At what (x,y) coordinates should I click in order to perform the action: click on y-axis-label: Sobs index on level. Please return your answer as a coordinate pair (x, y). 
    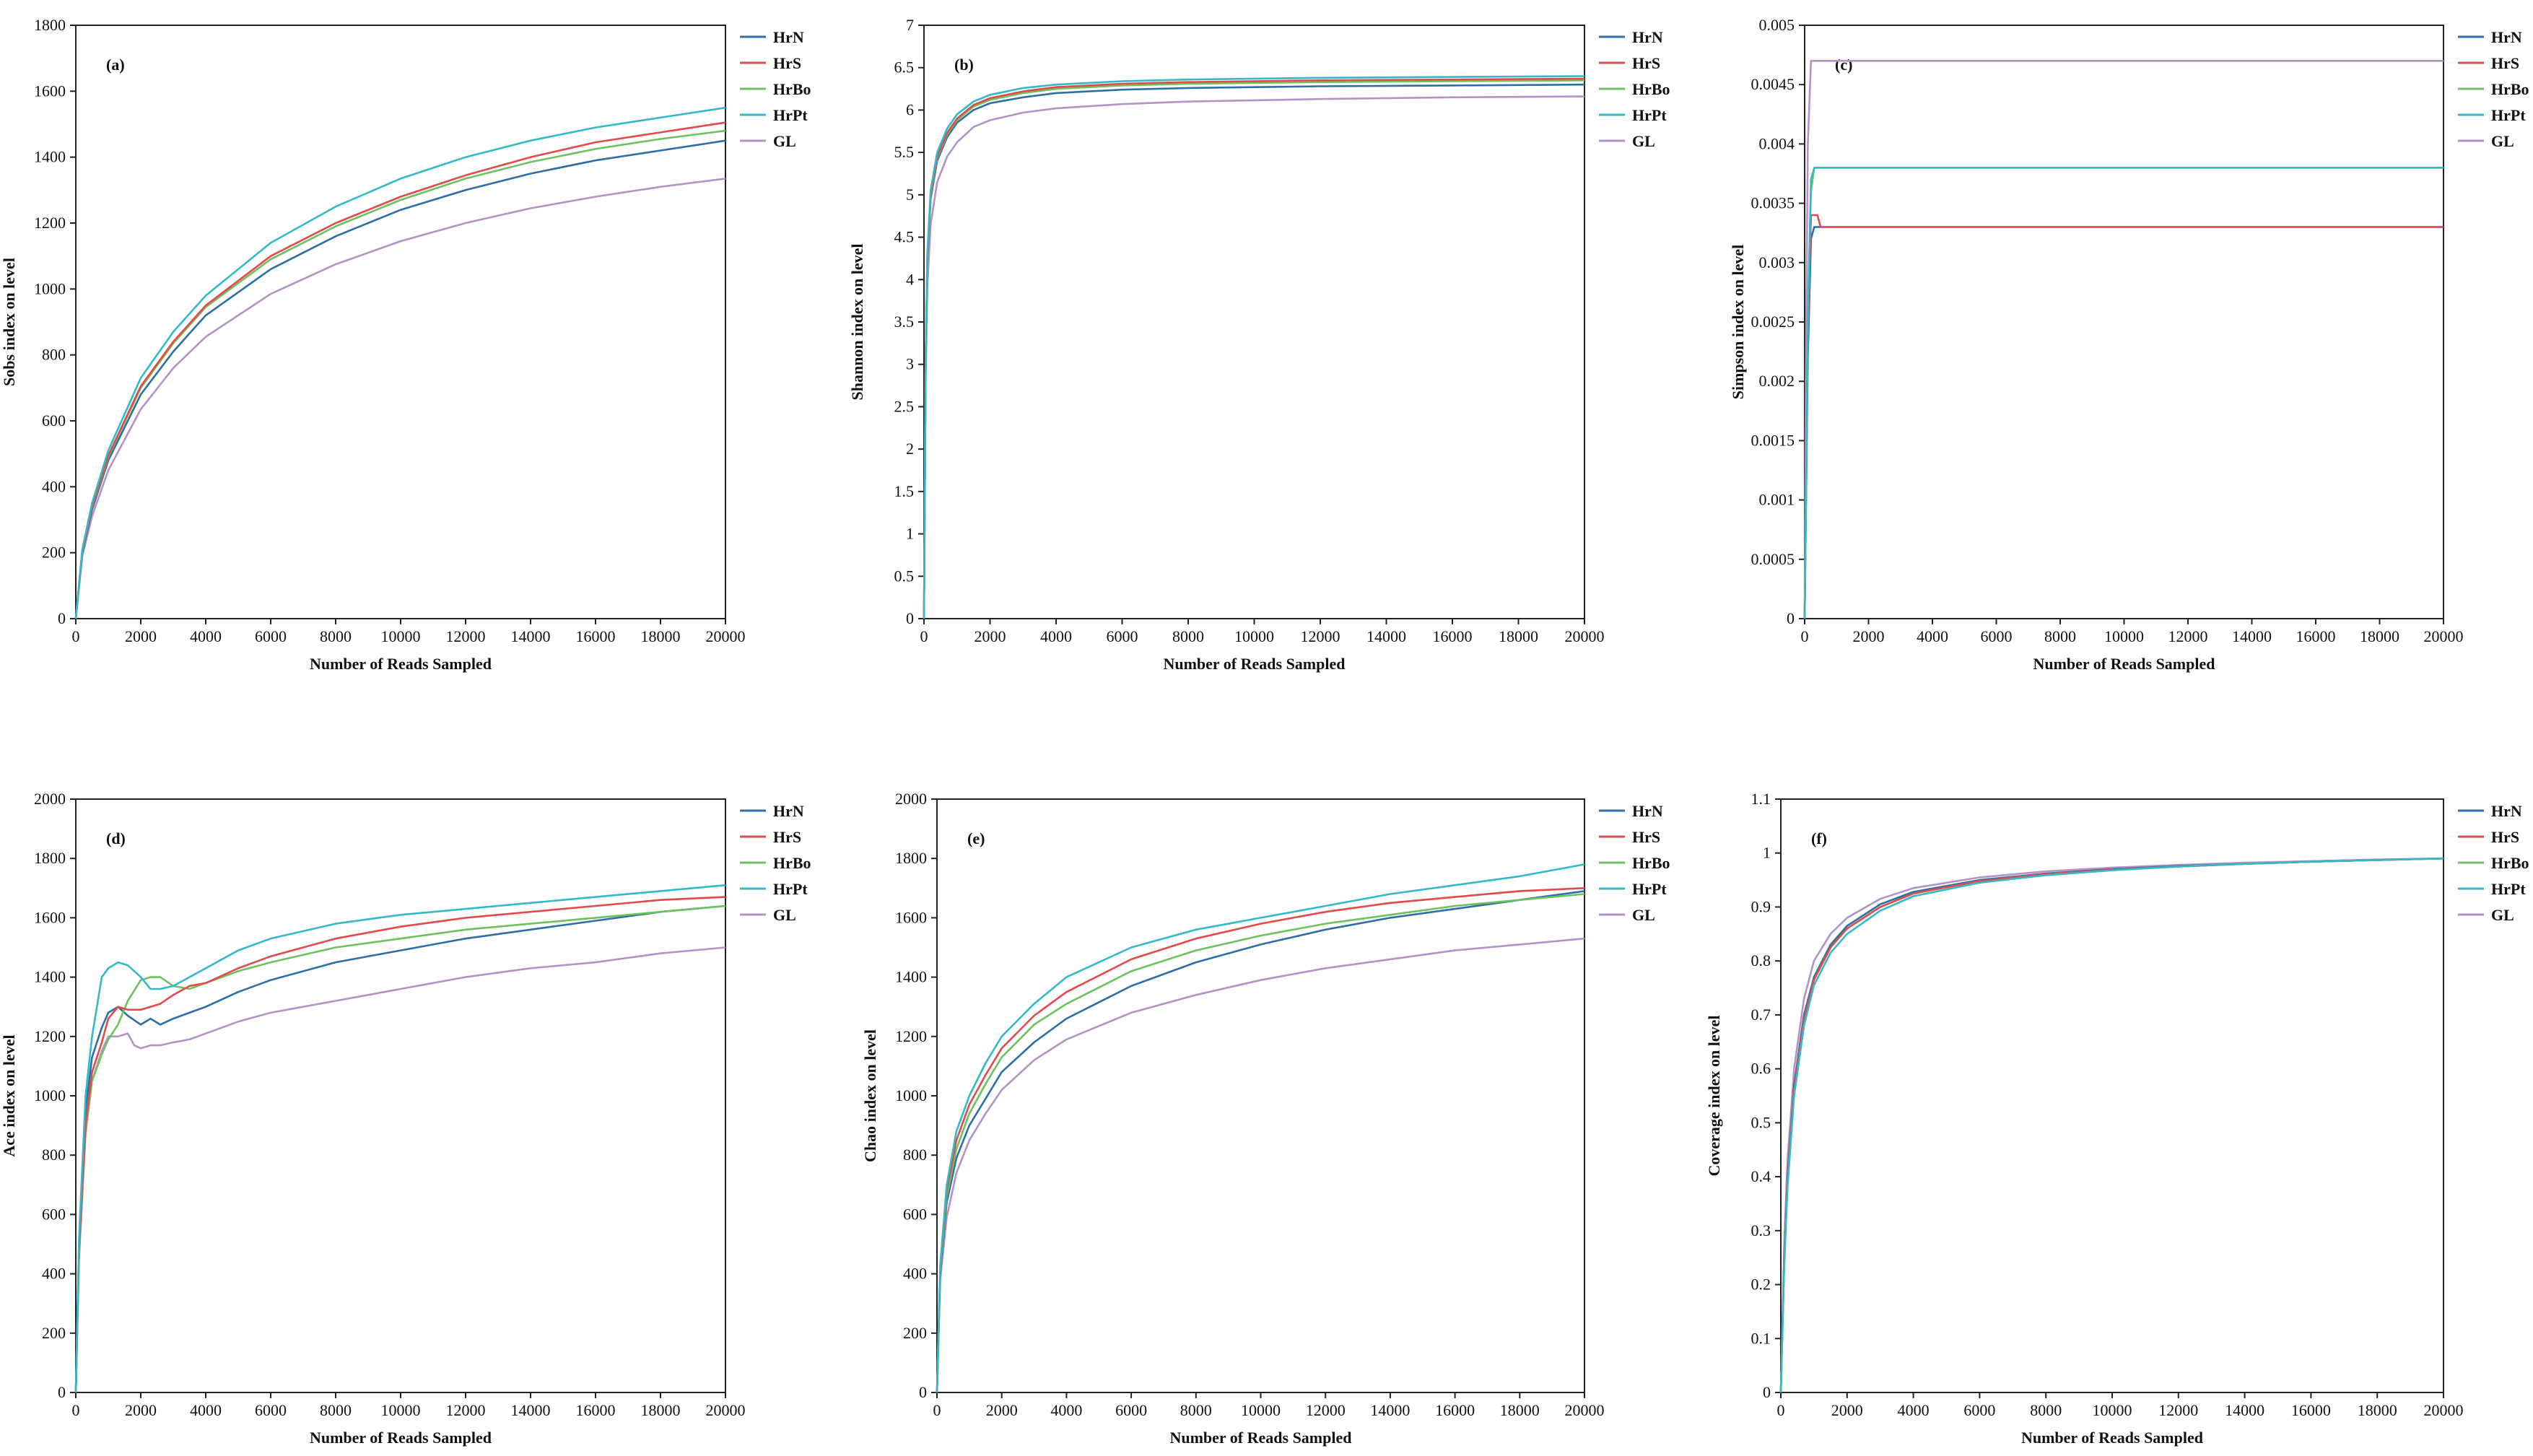
    Looking at the image, I should click on (9, 322).